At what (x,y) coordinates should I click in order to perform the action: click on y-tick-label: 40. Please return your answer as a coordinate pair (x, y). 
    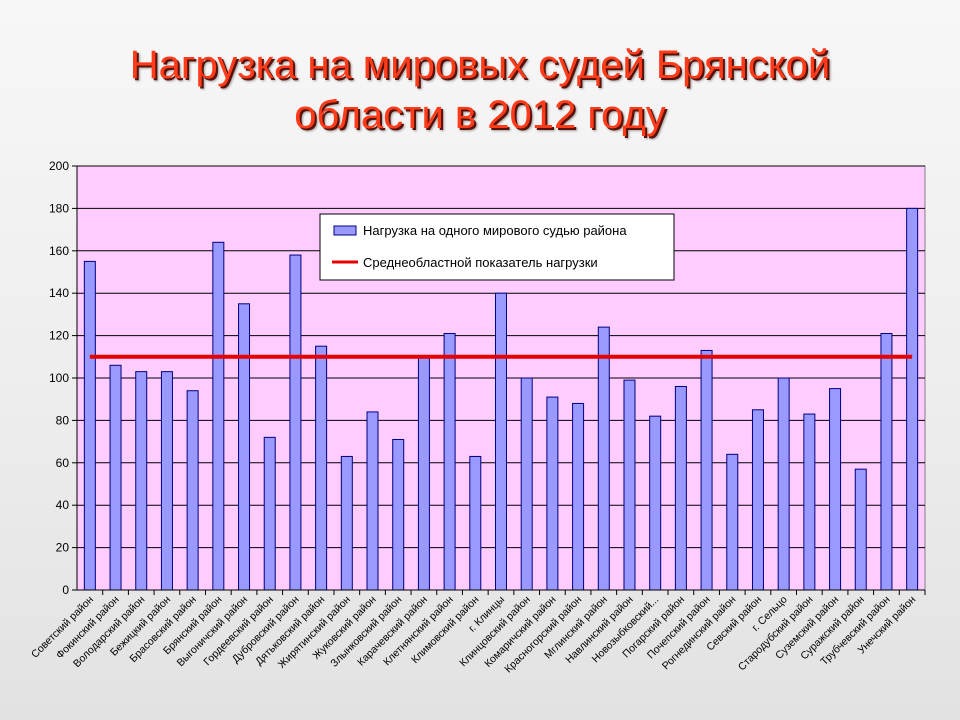
    Looking at the image, I should click on (63, 505).